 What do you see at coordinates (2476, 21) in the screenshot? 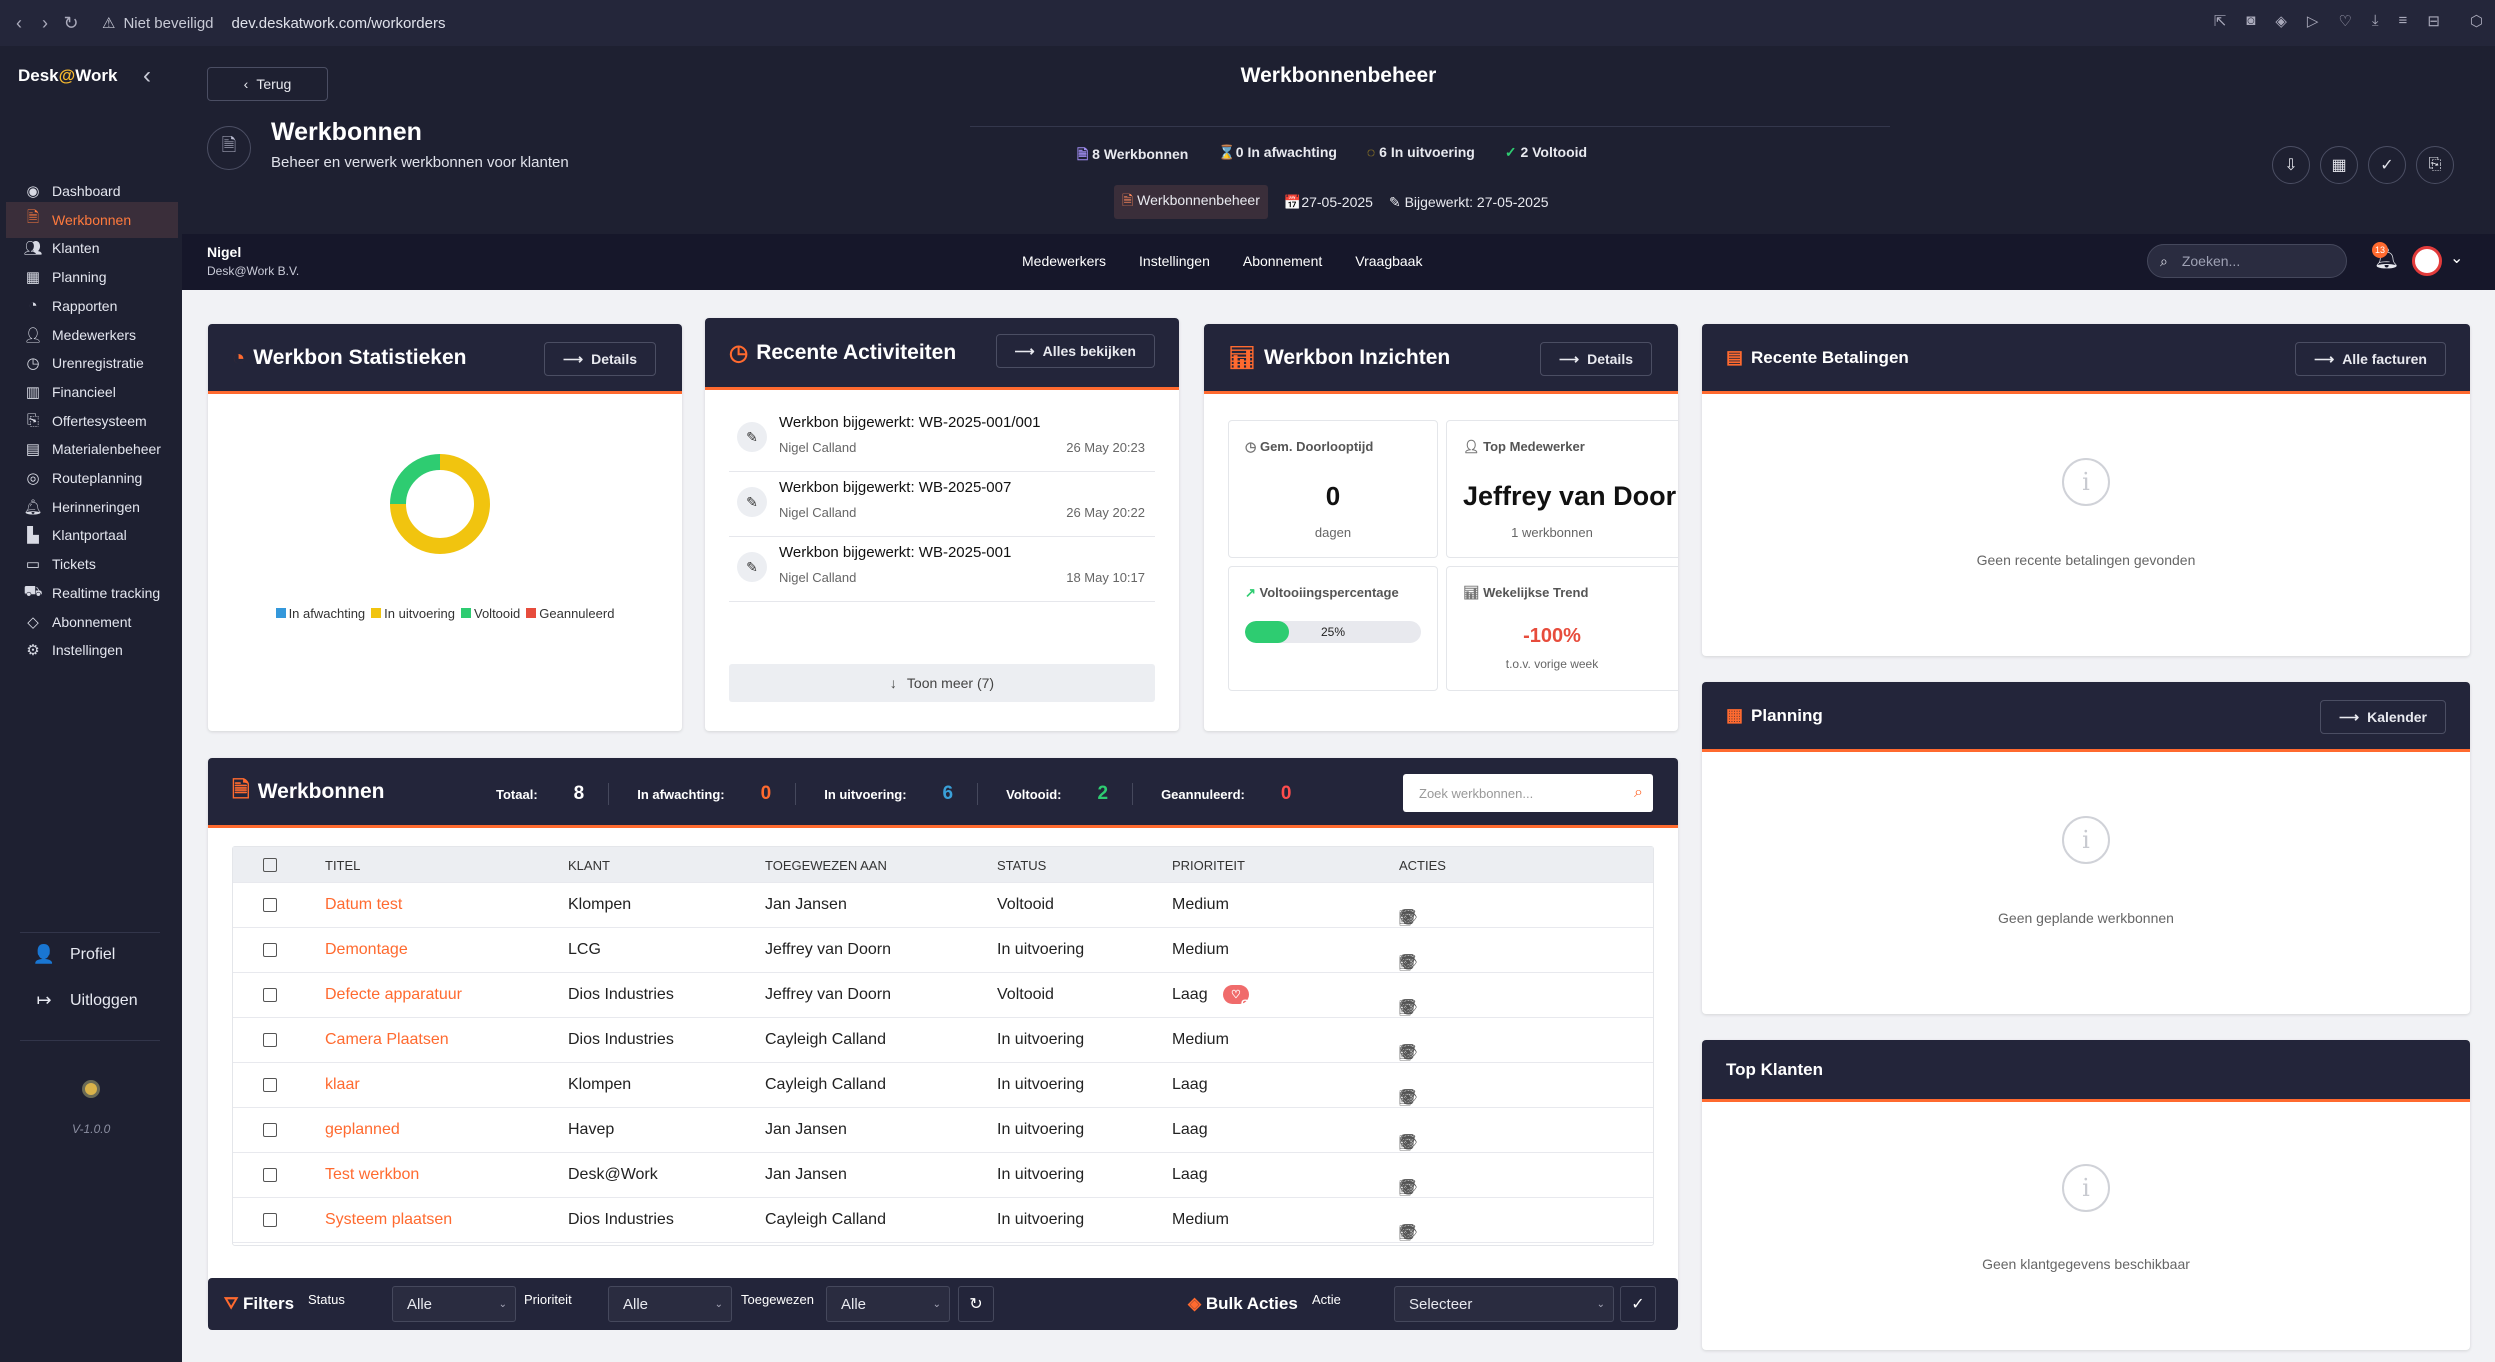
I see `extension-icon: ⬡` at bounding box center [2476, 21].